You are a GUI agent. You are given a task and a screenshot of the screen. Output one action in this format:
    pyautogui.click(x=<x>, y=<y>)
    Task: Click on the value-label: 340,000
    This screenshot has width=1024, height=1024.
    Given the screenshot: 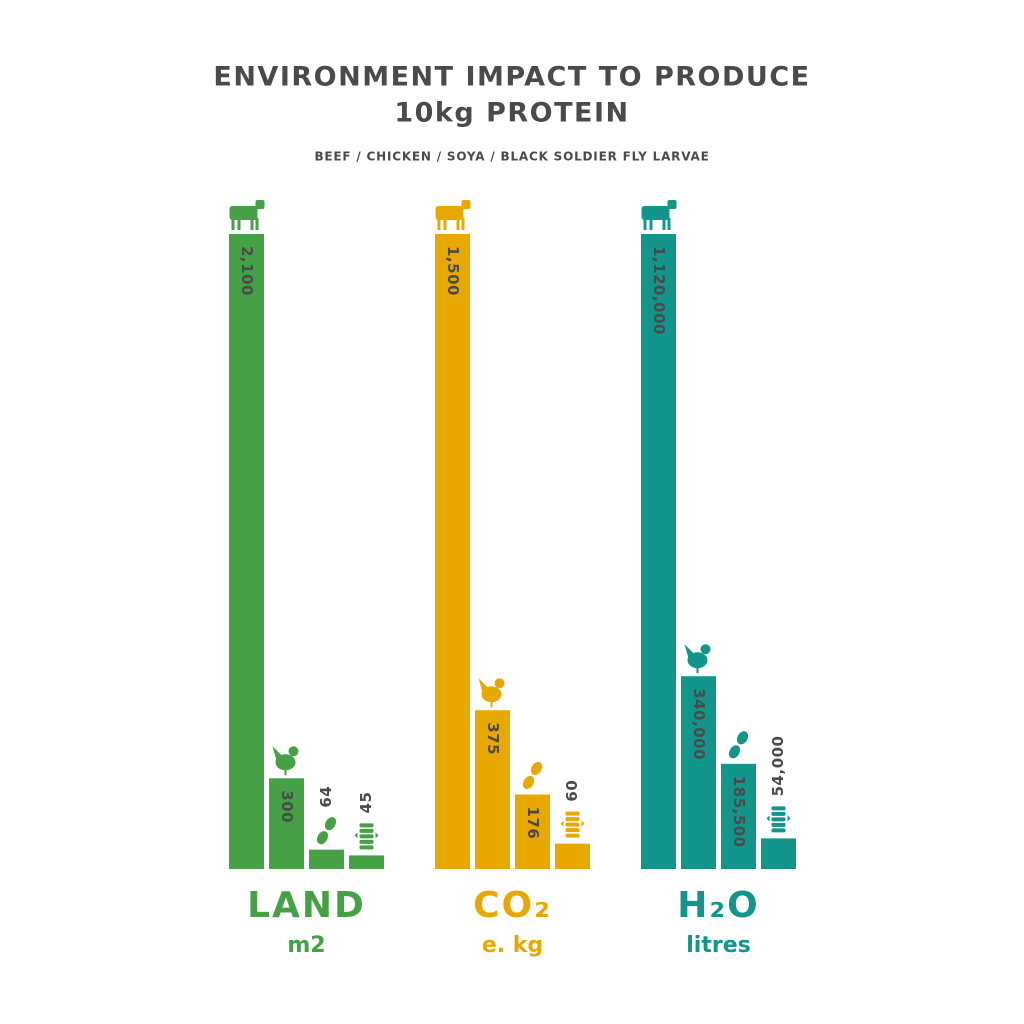 What is the action you would take?
    pyautogui.click(x=699, y=724)
    